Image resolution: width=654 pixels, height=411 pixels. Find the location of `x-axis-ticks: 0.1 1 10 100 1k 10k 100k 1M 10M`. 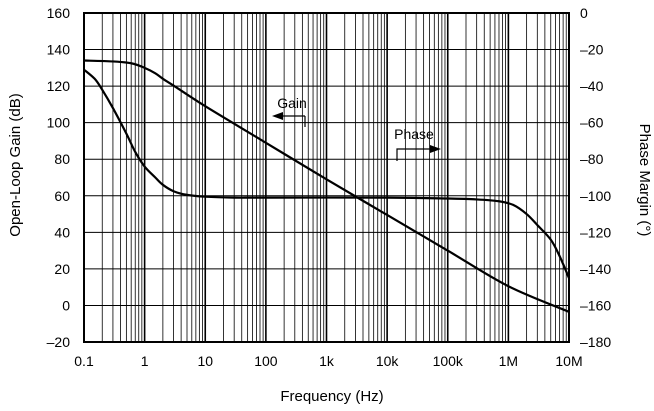

x-axis-ticks: 0.1 1 10 100 1k 10k 100k 1M 10M is located at coordinates (328, 361).